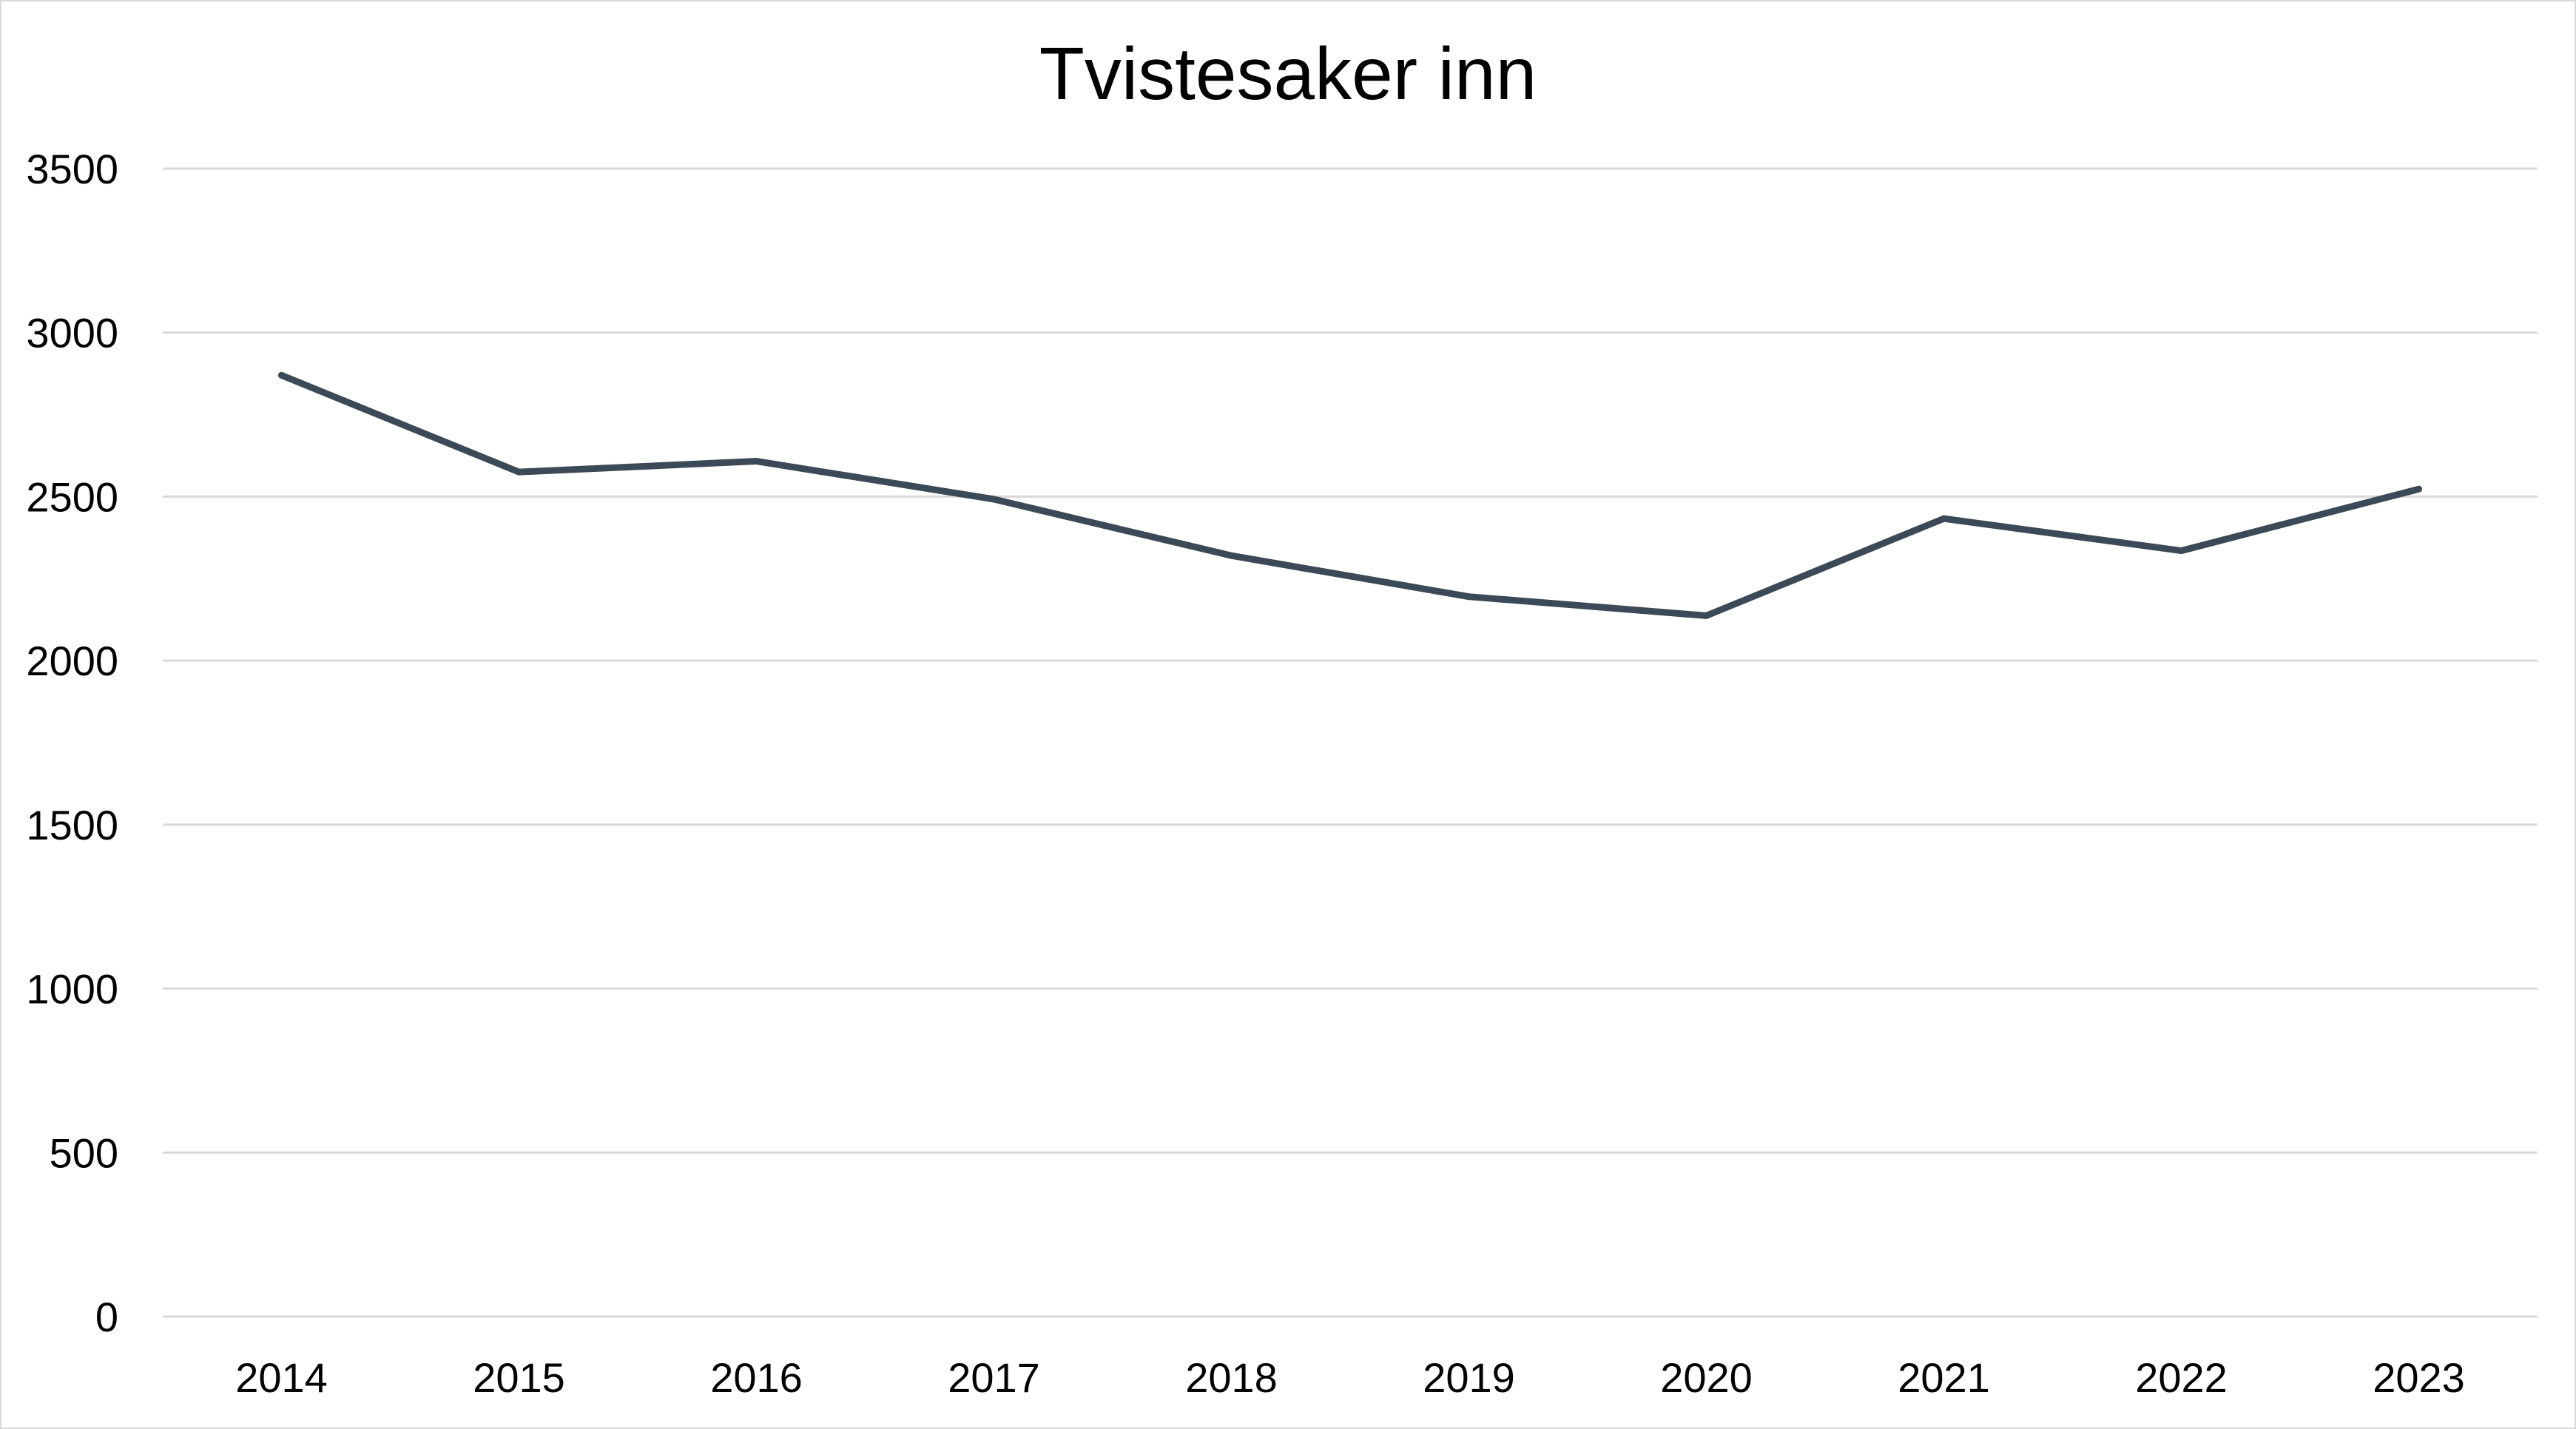 Image resolution: width=2576 pixels, height=1429 pixels. Describe the element at coordinates (2181, 1377) in the screenshot. I see `x-tick-label: 2022` at that location.